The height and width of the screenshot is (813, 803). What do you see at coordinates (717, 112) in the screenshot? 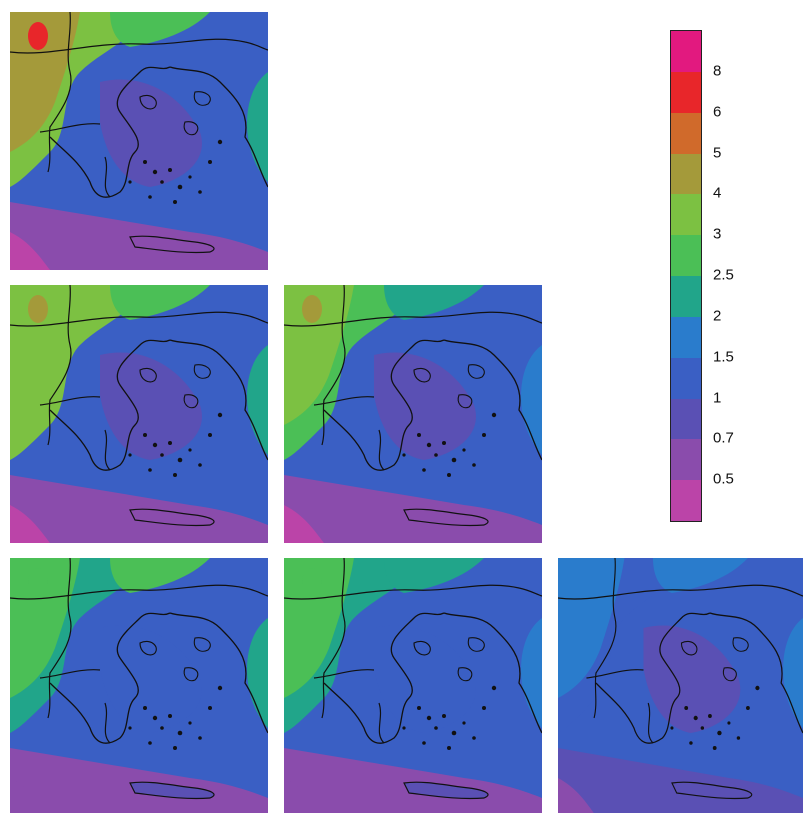
I see `colorbar-tick-label: 6` at bounding box center [717, 112].